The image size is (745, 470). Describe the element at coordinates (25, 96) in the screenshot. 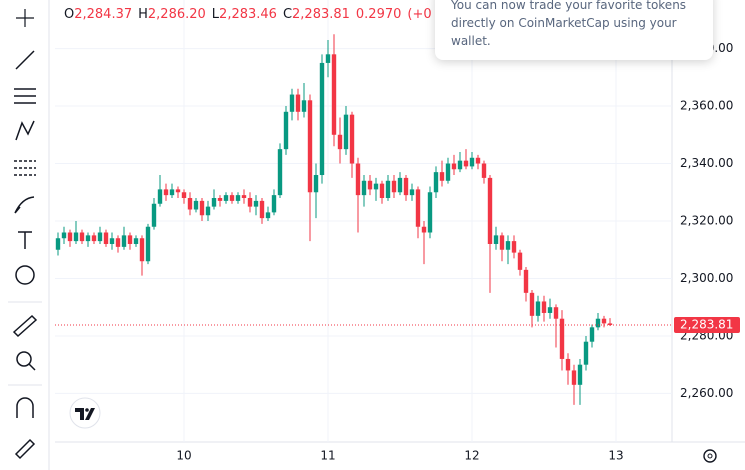

I see `fib-tool` at that location.